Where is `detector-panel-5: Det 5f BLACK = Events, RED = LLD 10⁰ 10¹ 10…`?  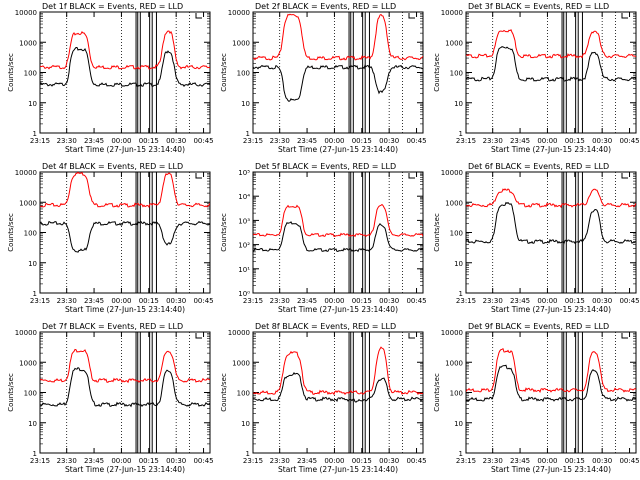
detector-panel-5: Det 5f BLACK = Events, RED = LLD 10⁰ 10¹ 10… is located at coordinates (323, 238).